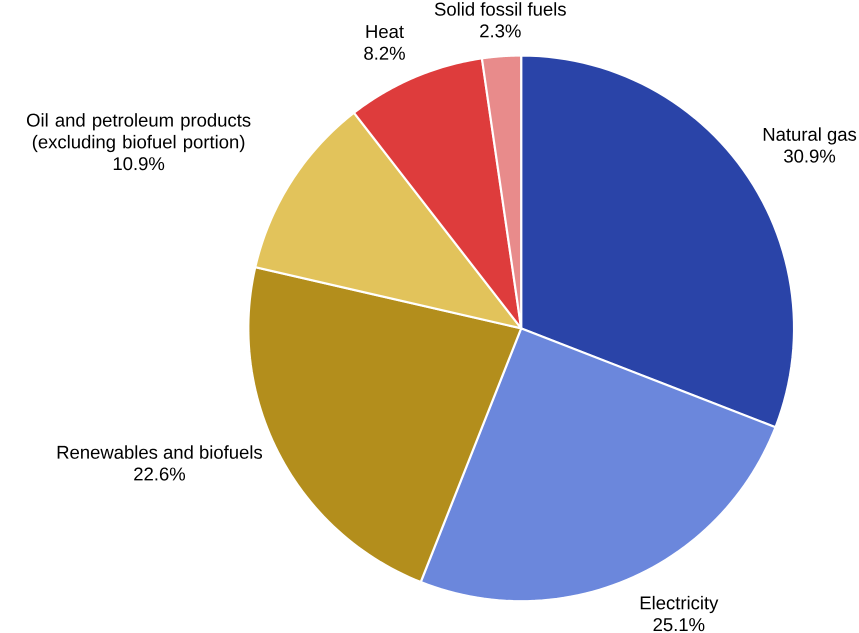 The image size is (859, 633). What do you see at coordinates (500, 9) in the screenshot?
I see `slice-label: Solid fossil fuels` at bounding box center [500, 9].